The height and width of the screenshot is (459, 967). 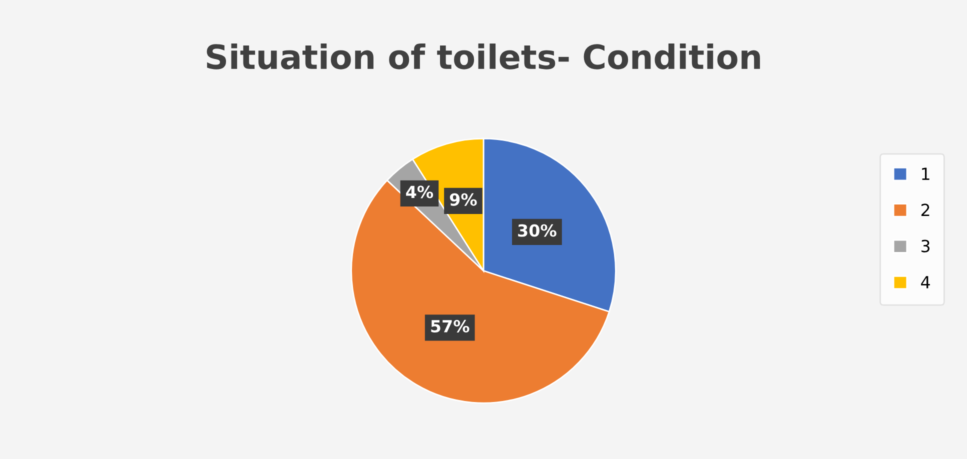 What do you see at coordinates (420, 192) in the screenshot?
I see `data-label: 4%` at bounding box center [420, 192].